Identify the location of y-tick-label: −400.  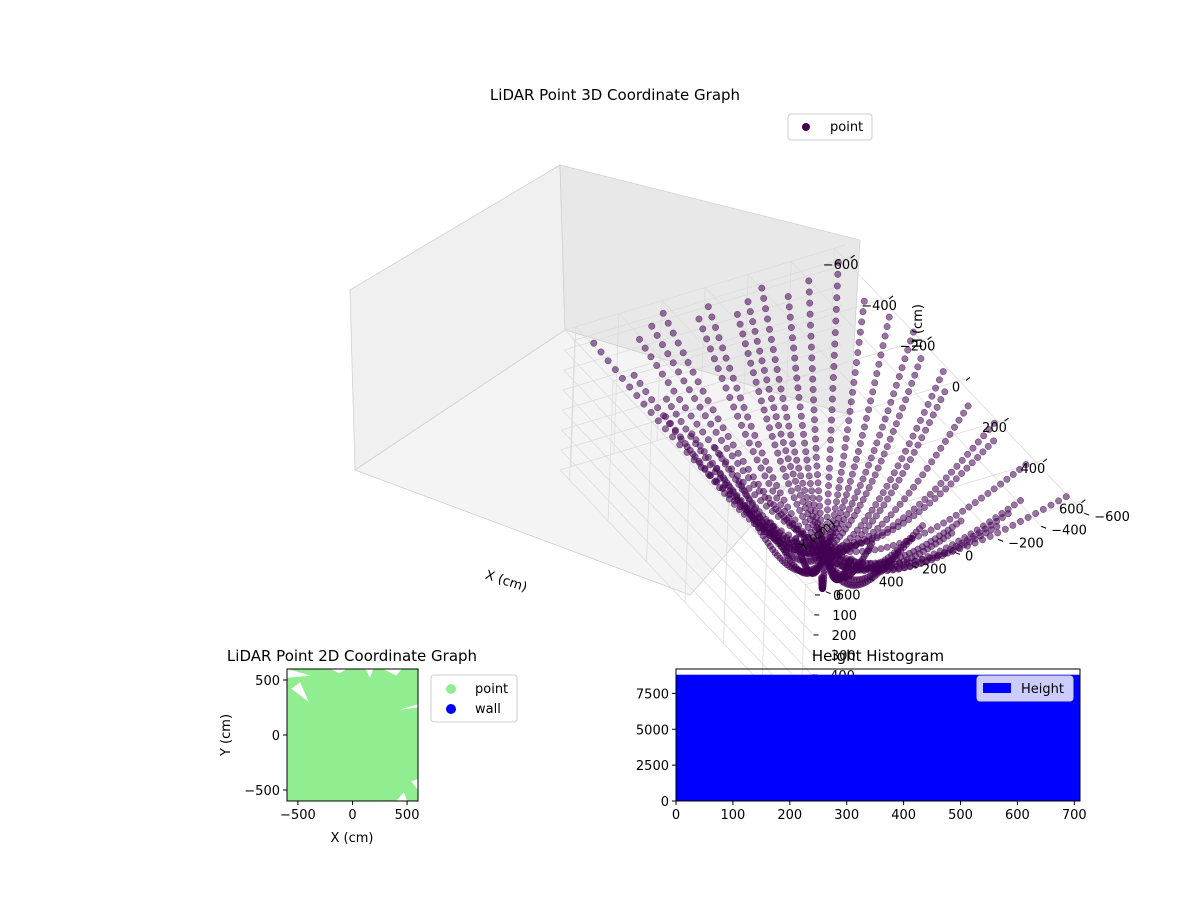
(1069, 530).